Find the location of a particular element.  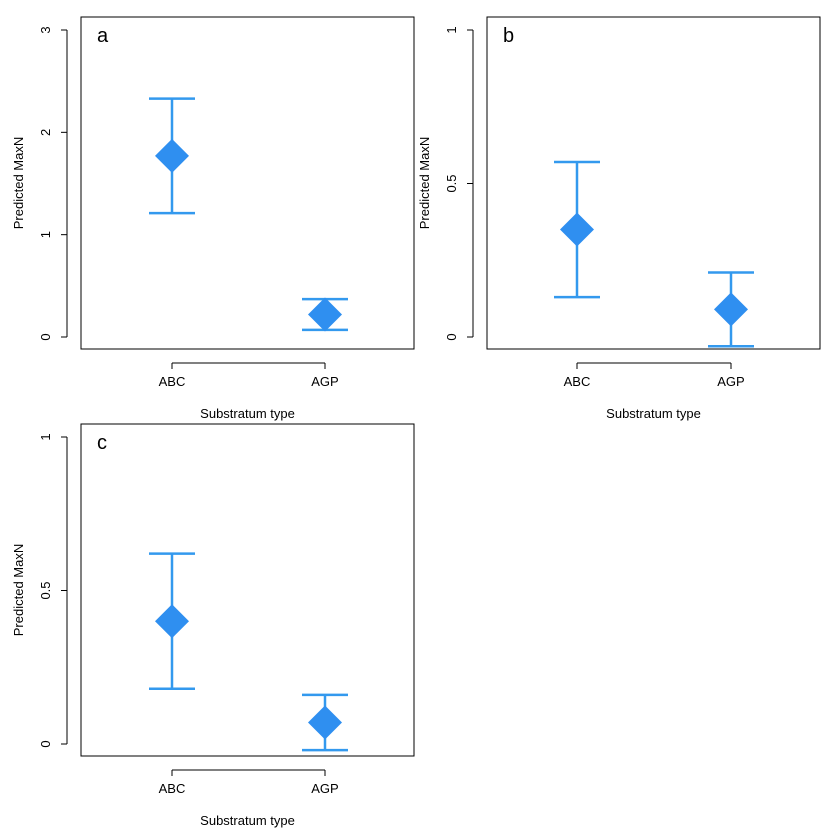

panel-letter: a is located at coordinates (103, 36).